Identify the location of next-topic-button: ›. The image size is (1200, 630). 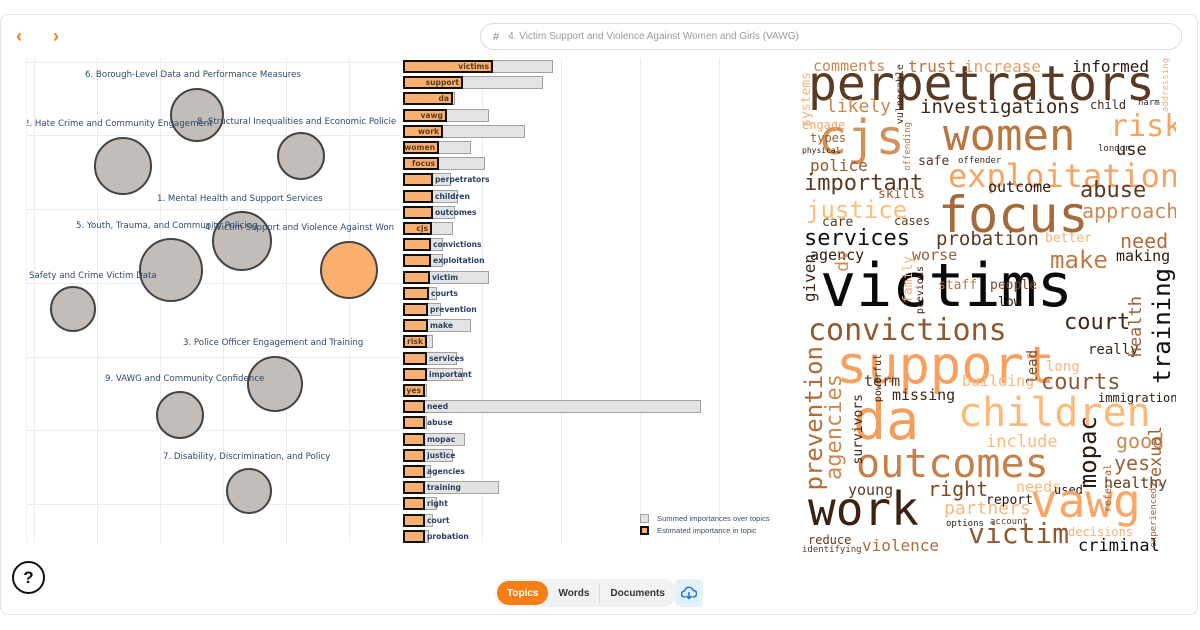
(56, 36).